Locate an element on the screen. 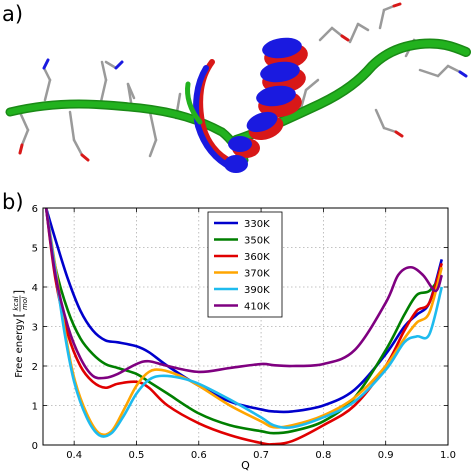 Image resolution: width=474 pixels, height=471 pixels. legend-label: 360K is located at coordinates (257, 257).